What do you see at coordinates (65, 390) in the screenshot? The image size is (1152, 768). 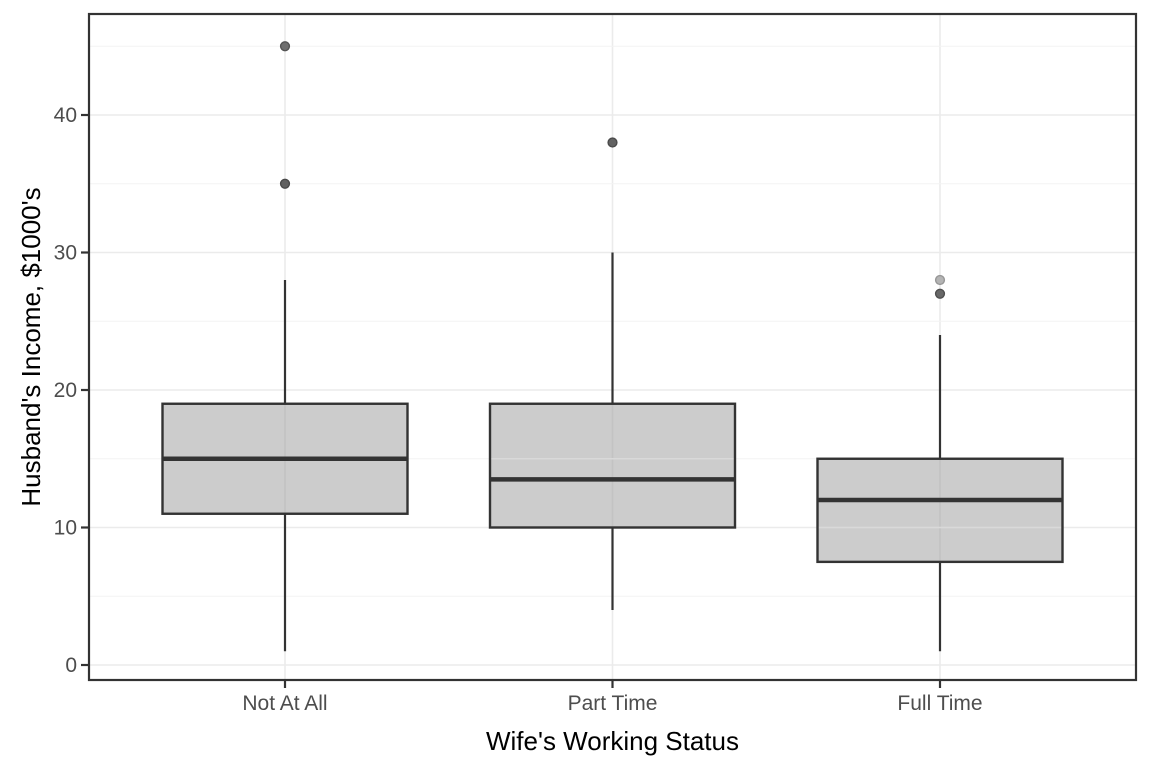 I see `y-tick-label: 20` at bounding box center [65, 390].